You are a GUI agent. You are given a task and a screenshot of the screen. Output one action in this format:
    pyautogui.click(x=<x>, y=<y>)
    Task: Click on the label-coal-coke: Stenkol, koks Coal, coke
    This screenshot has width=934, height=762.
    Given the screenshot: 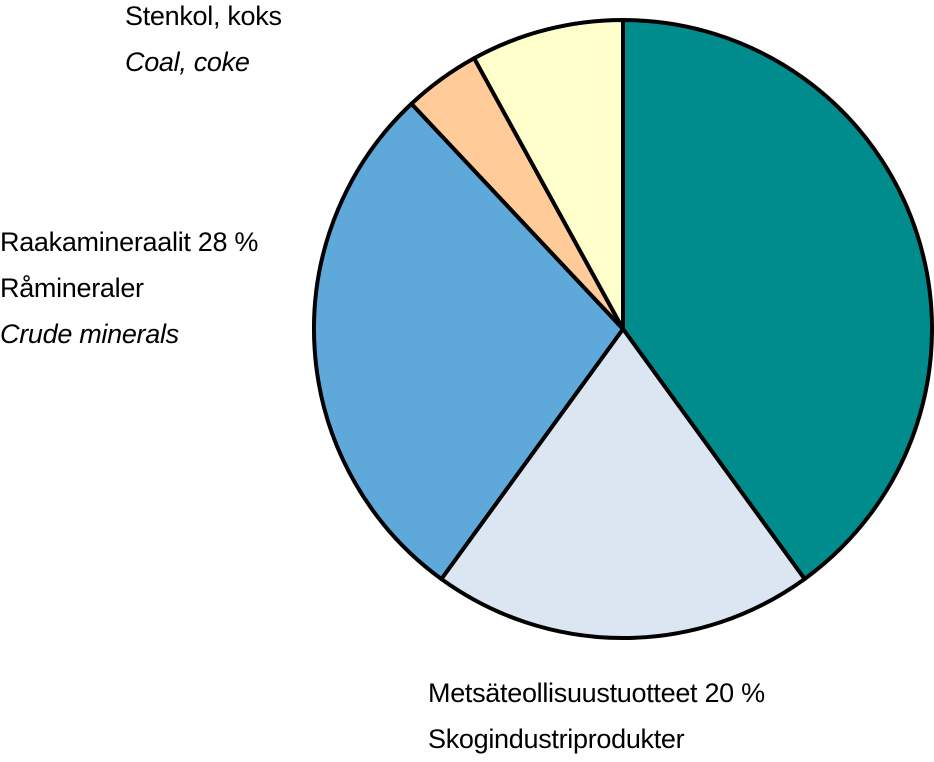 What is the action you would take?
    pyautogui.click(x=203, y=42)
    